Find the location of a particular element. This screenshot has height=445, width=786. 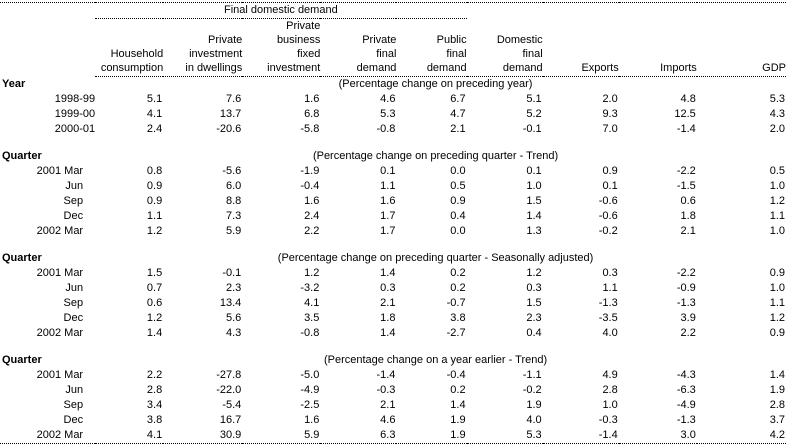

value-cell: 4.8 is located at coordinates (688, 99).